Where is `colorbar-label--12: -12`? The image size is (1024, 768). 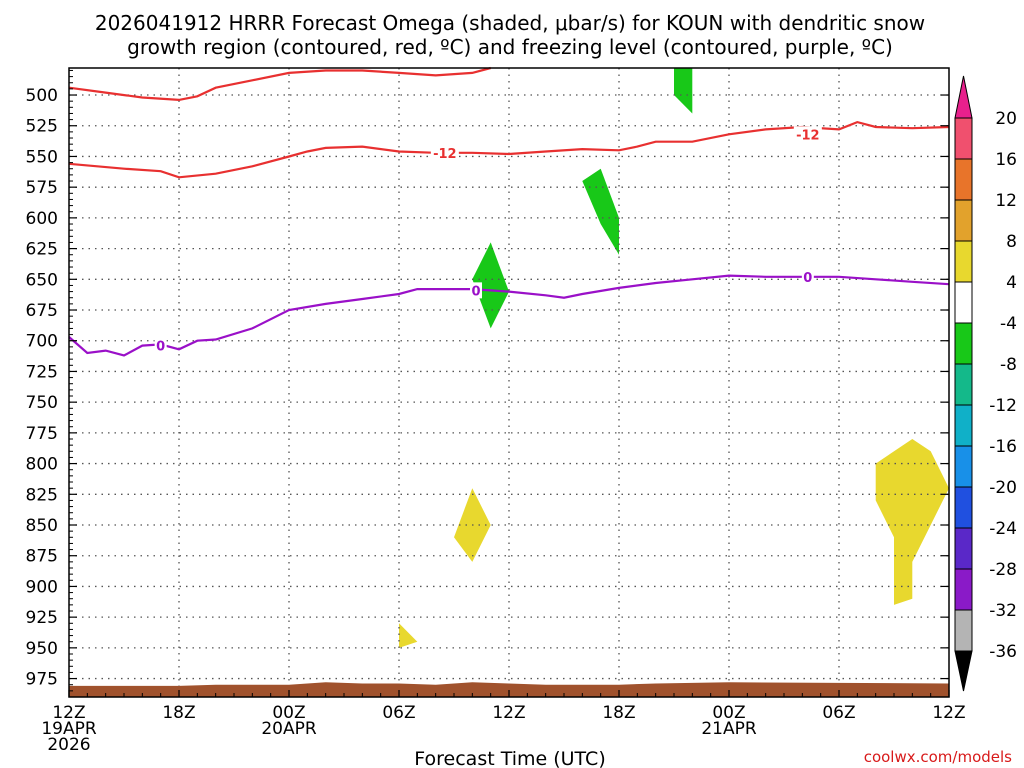
colorbar-label--12: -12 is located at coordinates (1003, 406).